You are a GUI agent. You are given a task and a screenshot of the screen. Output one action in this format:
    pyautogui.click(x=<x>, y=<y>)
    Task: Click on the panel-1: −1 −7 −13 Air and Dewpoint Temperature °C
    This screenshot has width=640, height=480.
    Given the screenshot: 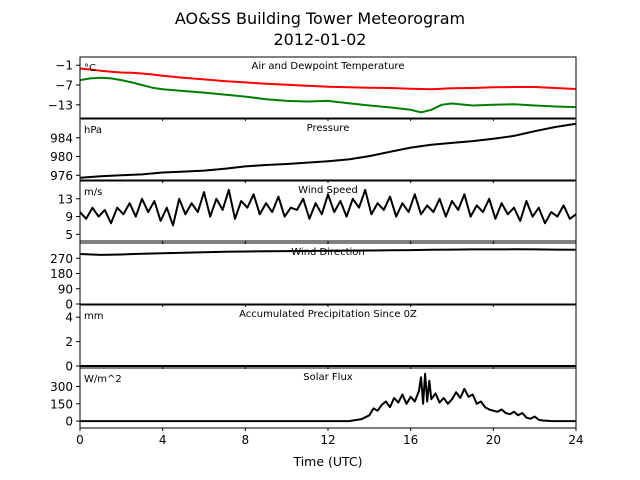 What is the action you would take?
    pyautogui.click(x=312, y=88)
    